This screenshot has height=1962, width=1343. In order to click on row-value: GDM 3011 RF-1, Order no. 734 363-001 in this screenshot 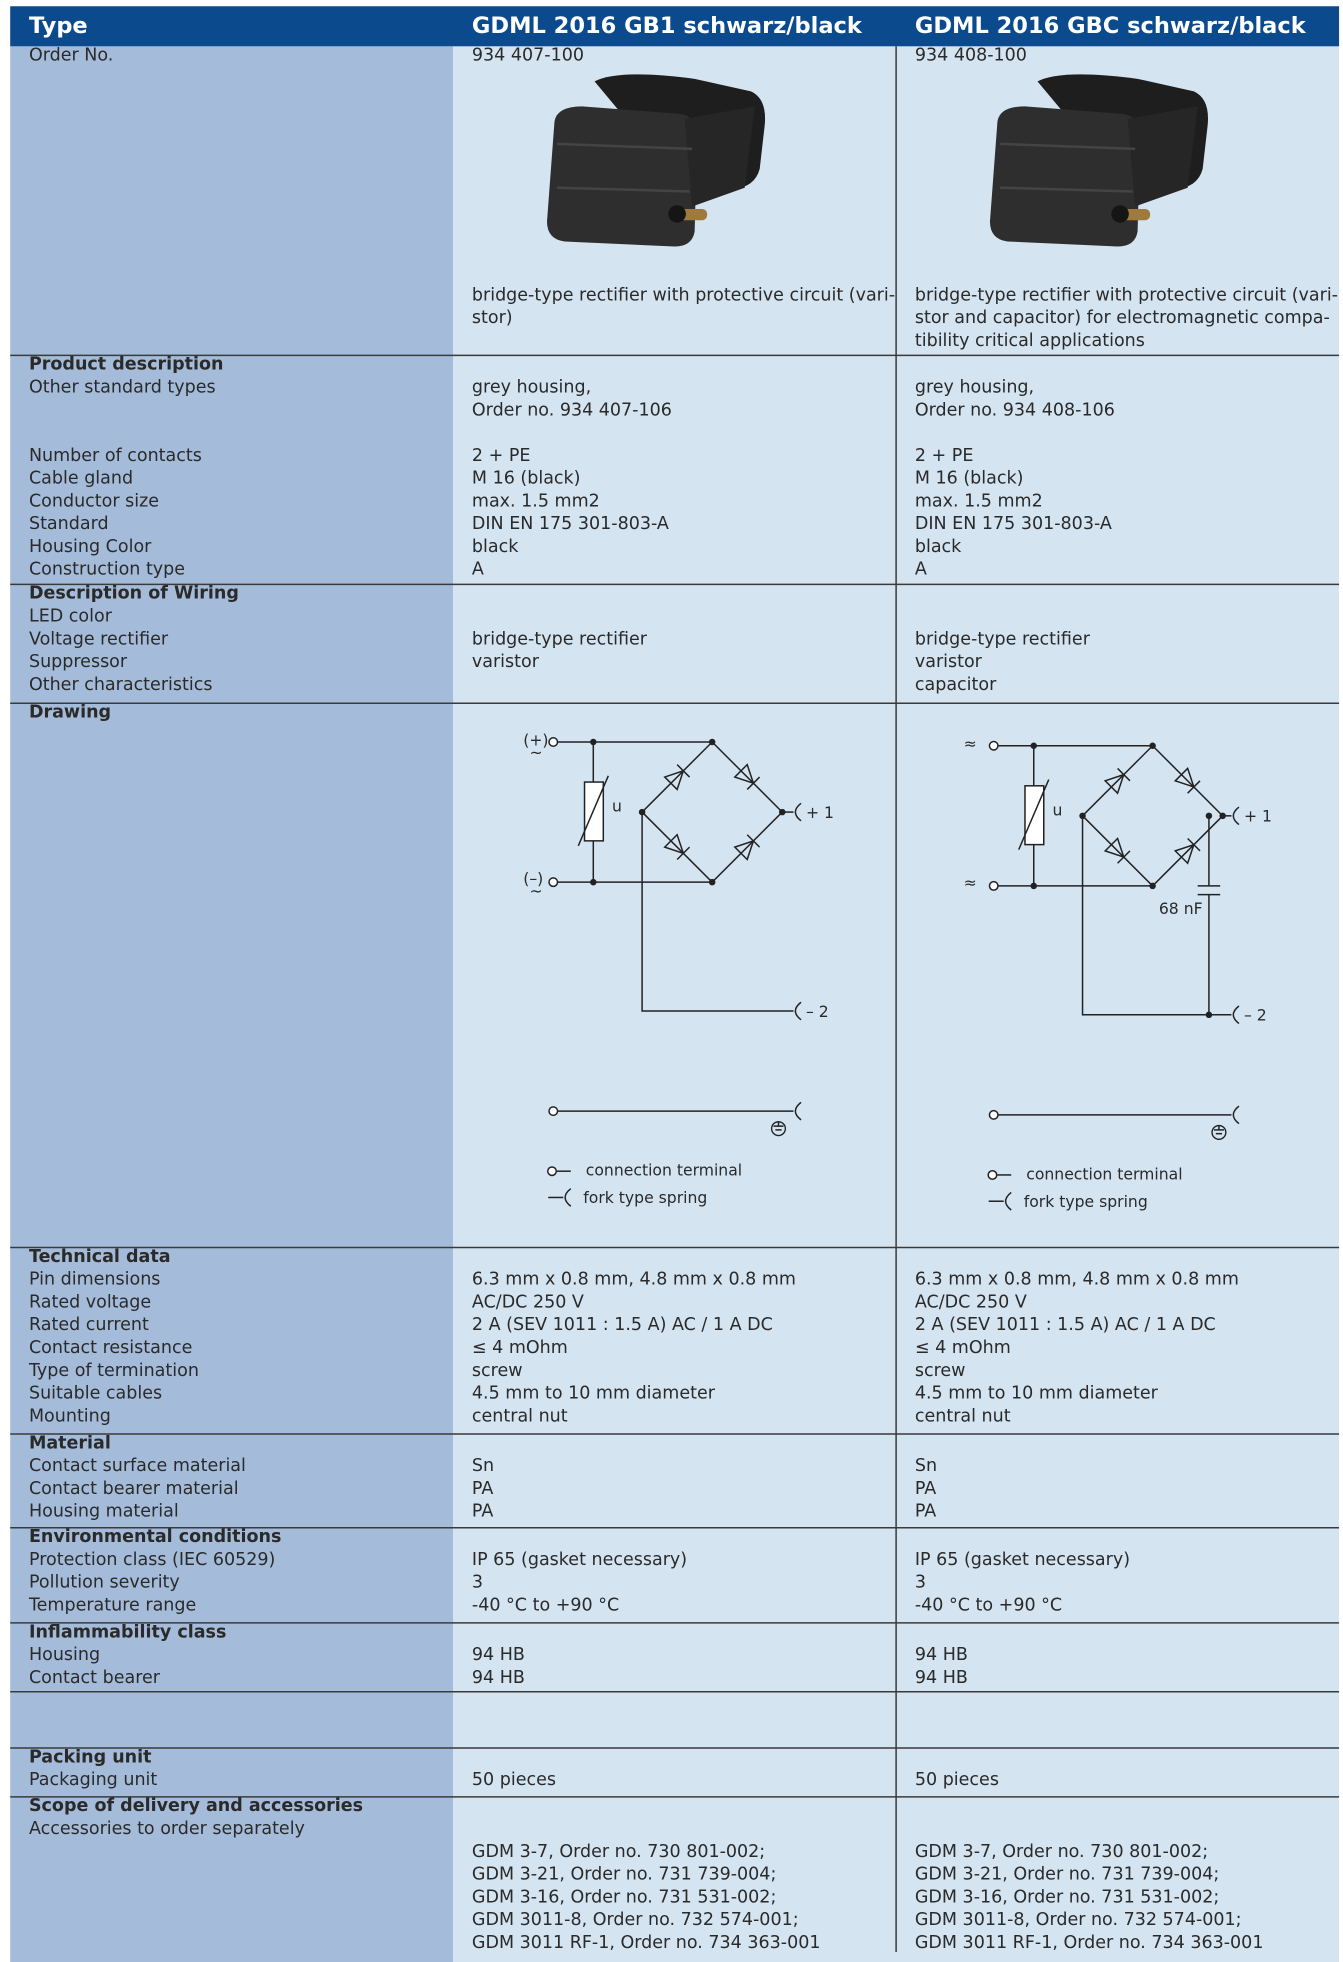, I will do `click(1089, 1943)`.